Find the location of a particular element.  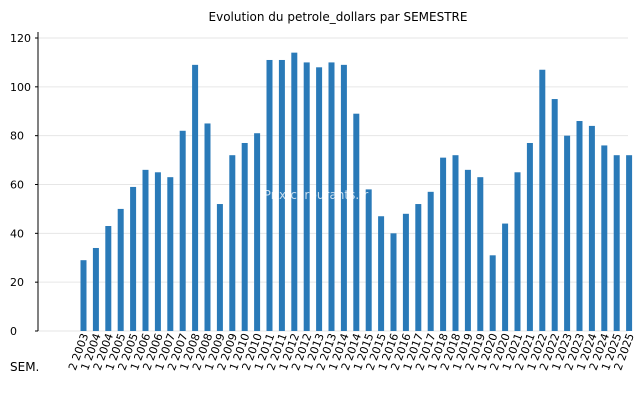

y-tick-label: 80 is located at coordinates (17, 136).